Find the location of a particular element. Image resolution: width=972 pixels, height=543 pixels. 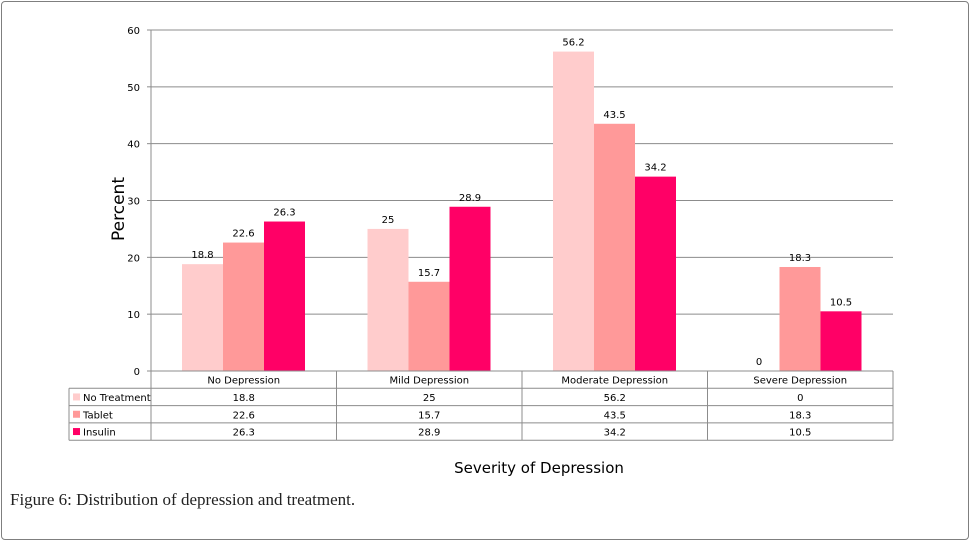

data-label: 18.8 is located at coordinates (202, 255).